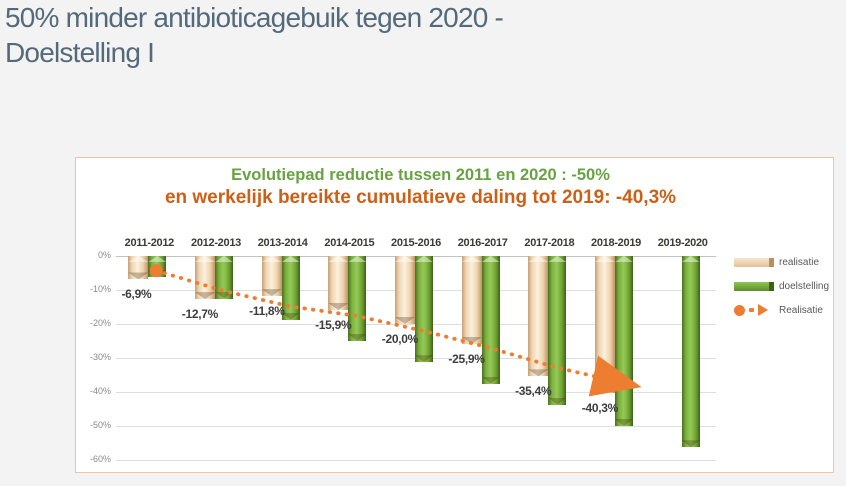  I want to click on legend-dash-icon, so click(751, 310).